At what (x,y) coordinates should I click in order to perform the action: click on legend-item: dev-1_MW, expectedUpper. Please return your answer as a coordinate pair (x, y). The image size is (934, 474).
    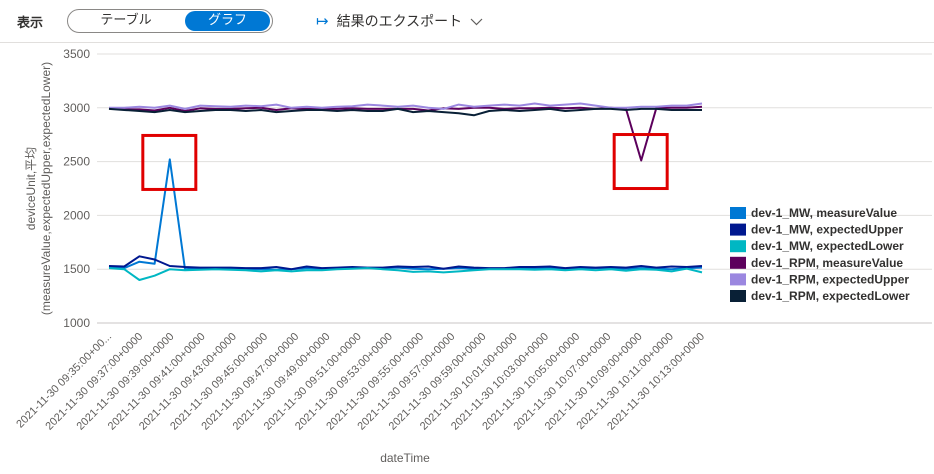
    Looking at the image, I should click on (816, 230).